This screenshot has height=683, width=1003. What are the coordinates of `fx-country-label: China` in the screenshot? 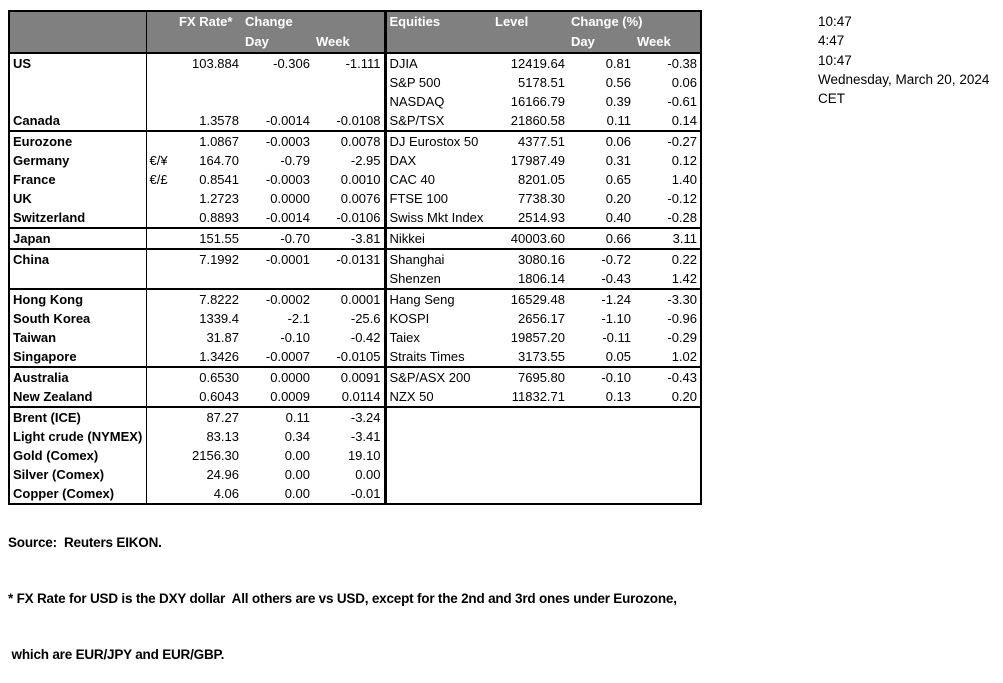 It's located at (78, 258).